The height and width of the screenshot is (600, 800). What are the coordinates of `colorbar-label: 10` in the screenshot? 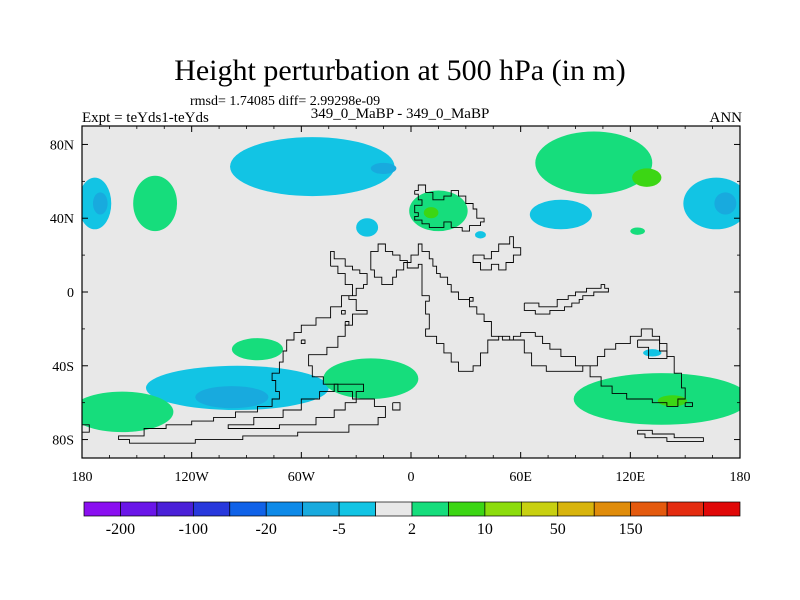 It's located at (485, 529).